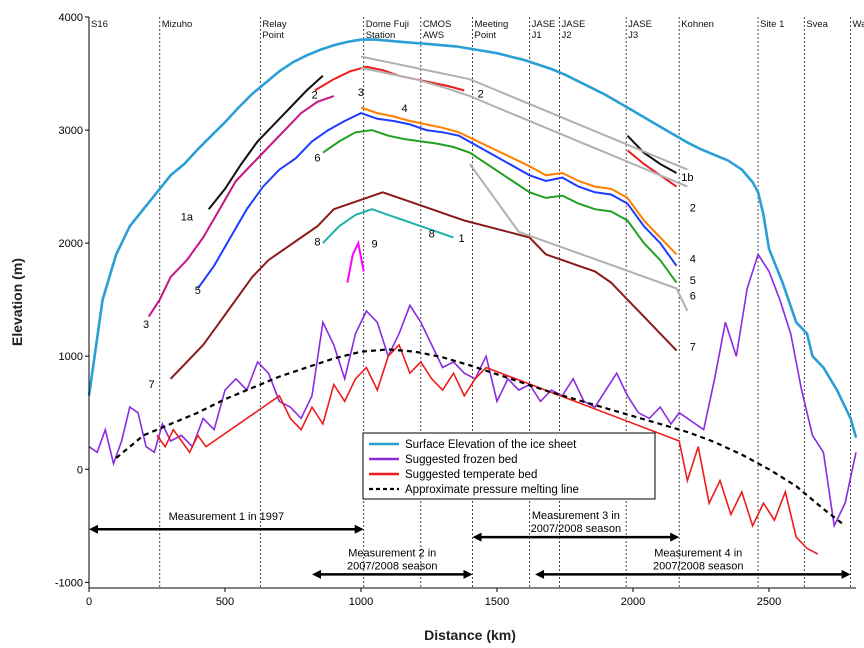 This screenshot has width=864, height=648. Describe the element at coordinates (492, 490) in the screenshot. I see `legend-label: Approximate pressure melting line` at that location.